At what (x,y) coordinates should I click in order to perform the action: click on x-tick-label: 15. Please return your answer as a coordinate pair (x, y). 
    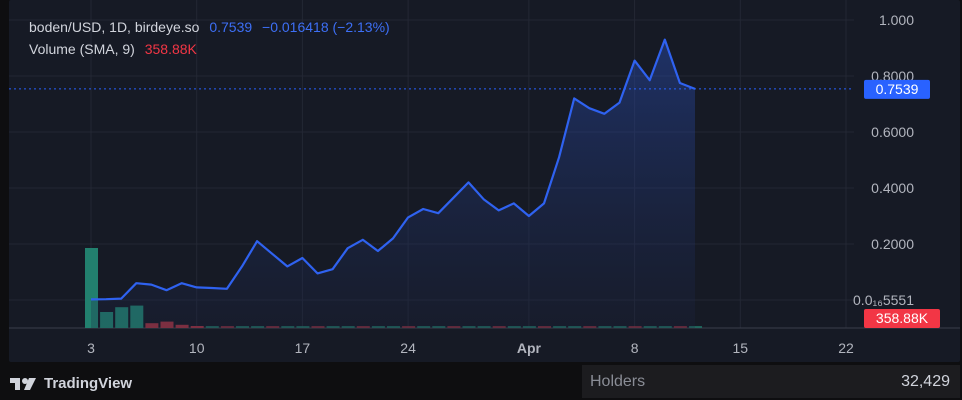
    Looking at the image, I should click on (741, 348).